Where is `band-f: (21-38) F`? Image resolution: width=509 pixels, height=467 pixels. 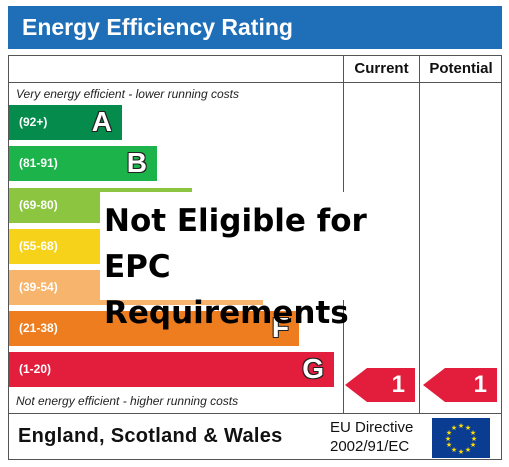 band-f: (21-38) F is located at coordinates (154, 328).